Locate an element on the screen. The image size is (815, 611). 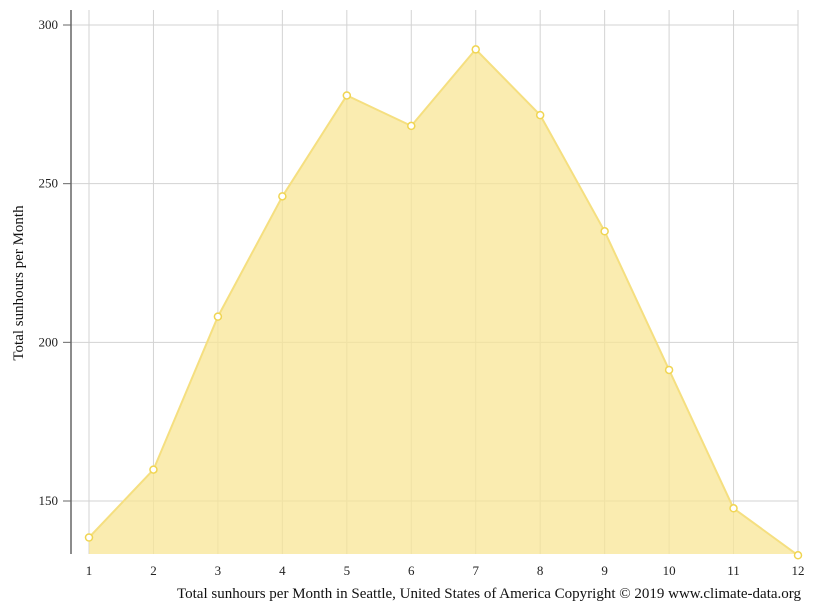
x-tick-label-1: 1 is located at coordinates (89, 570).